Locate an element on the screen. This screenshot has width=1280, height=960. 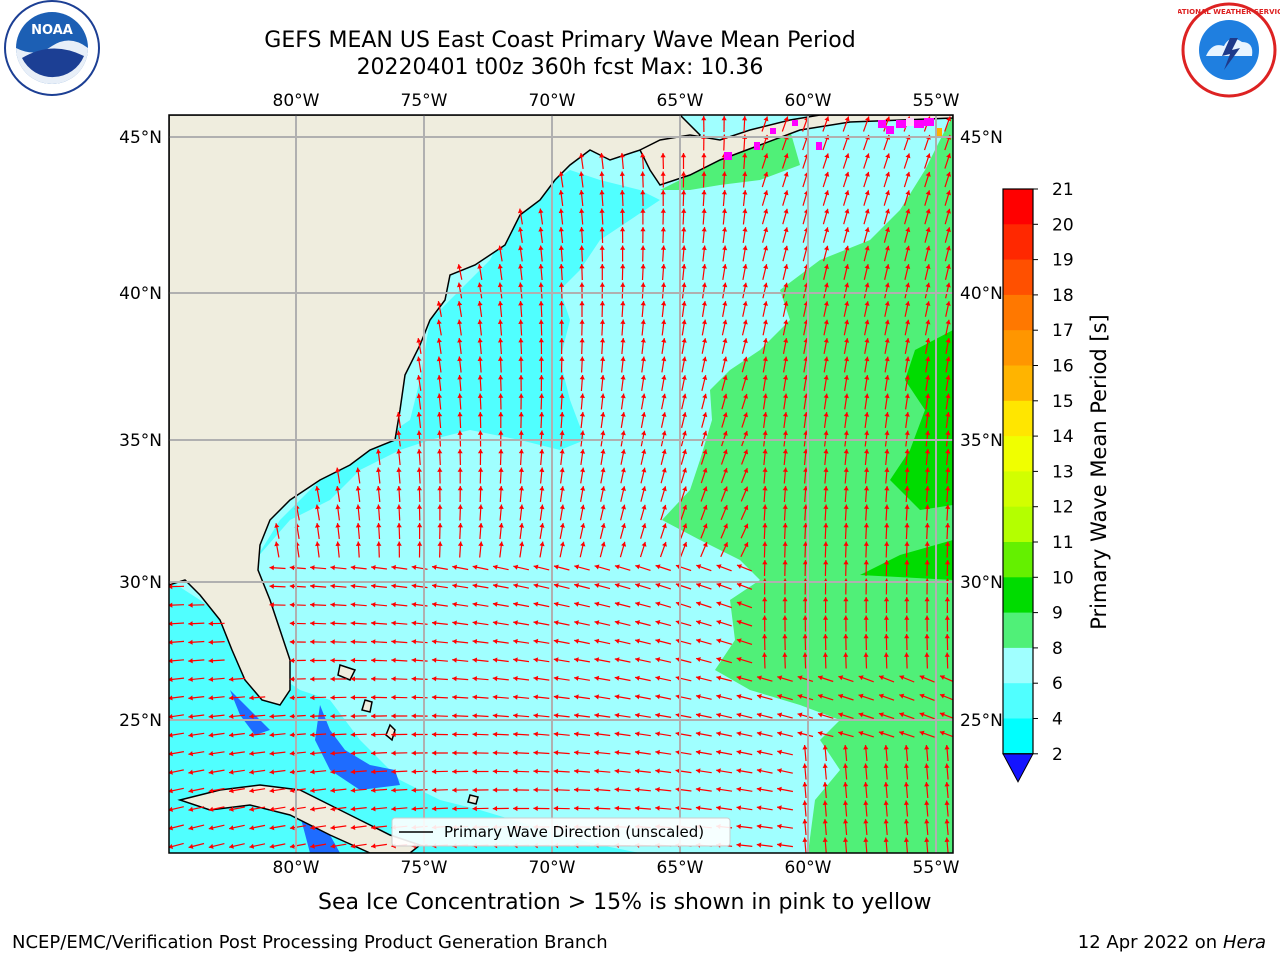
lat-label: 30°N is located at coordinates (981, 583).